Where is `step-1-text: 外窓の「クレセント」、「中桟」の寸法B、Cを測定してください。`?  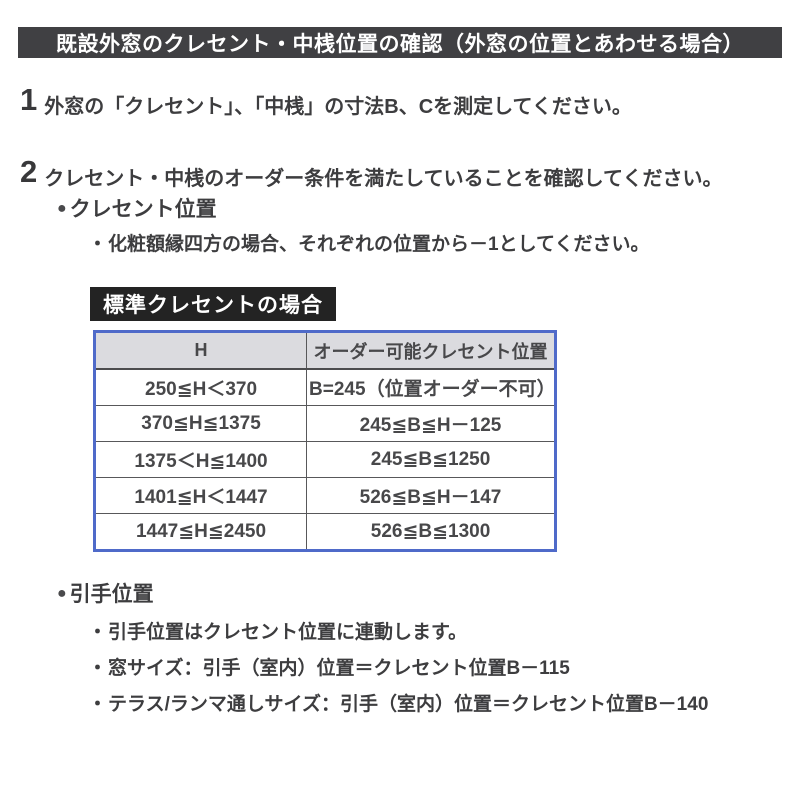
step-1-text: 外窓の「クレセント」、「中桟」の寸法B、Cを測定してください。 is located at coordinates (338, 107).